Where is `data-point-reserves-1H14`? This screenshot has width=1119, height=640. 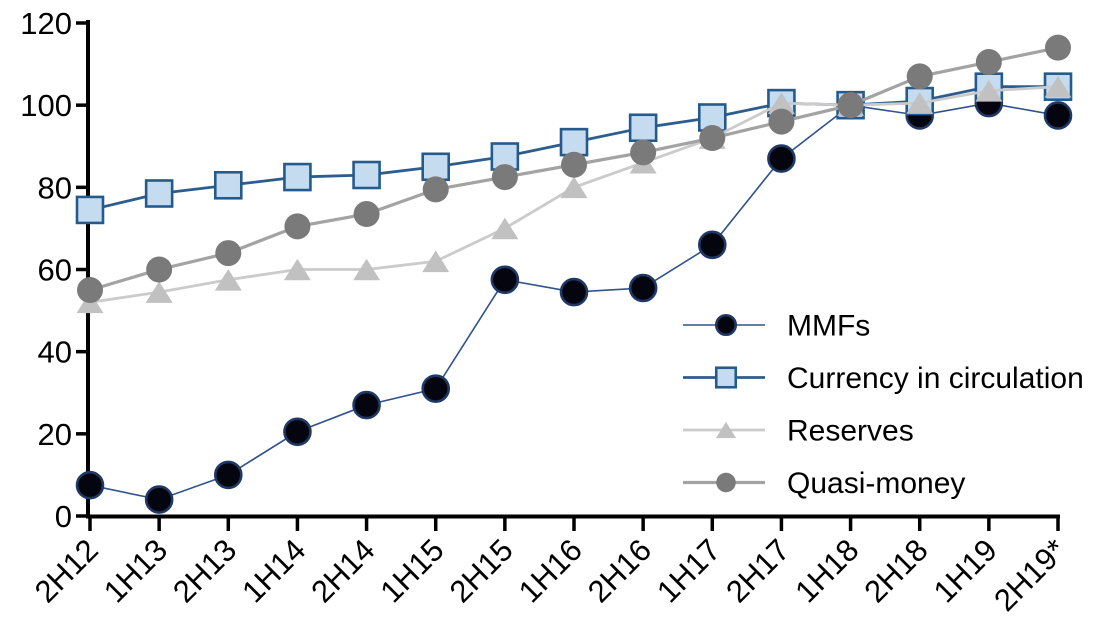 data-point-reserves-1H14 is located at coordinates (297, 269).